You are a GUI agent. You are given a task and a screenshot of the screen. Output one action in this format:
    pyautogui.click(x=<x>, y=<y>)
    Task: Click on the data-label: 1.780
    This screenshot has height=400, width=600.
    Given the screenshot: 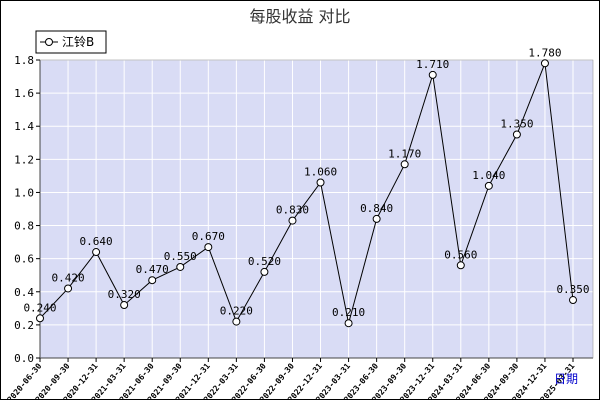 What is the action you would take?
    pyautogui.click(x=544, y=52)
    